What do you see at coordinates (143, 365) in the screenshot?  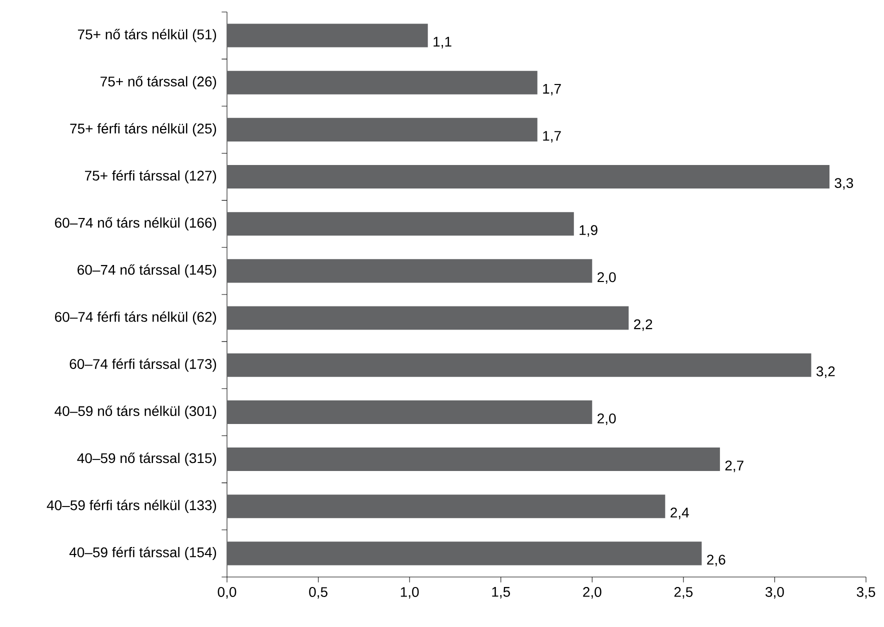 I see `y-tick-label: 60–74 férfi társsal (173)` at bounding box center [143, 365].